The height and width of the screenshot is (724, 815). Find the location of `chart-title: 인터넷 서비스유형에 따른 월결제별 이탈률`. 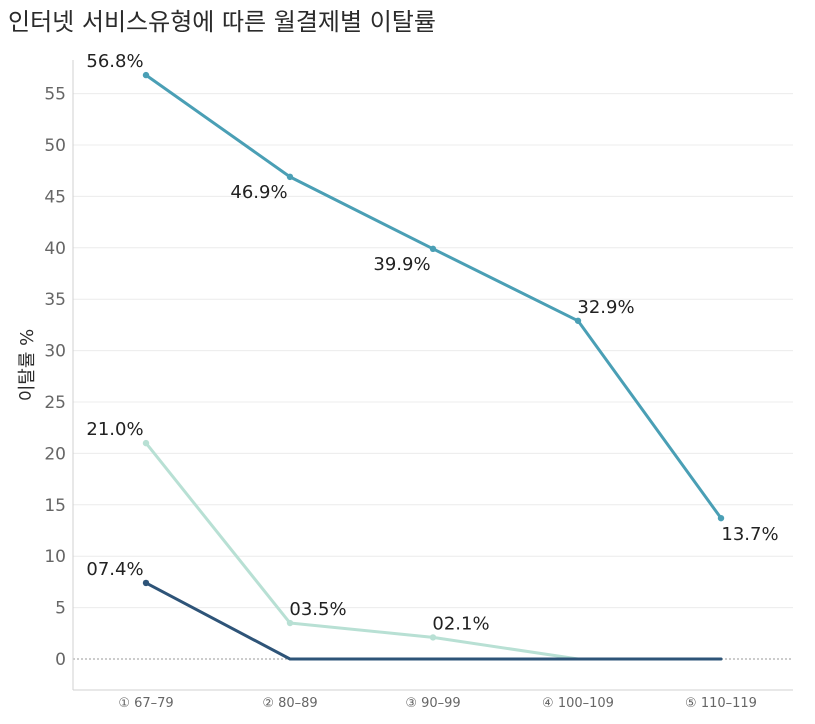

chart-title: 인터넷 서비스유형에 따른 월결제별 이탈률 is located at coordinates (222, 22).